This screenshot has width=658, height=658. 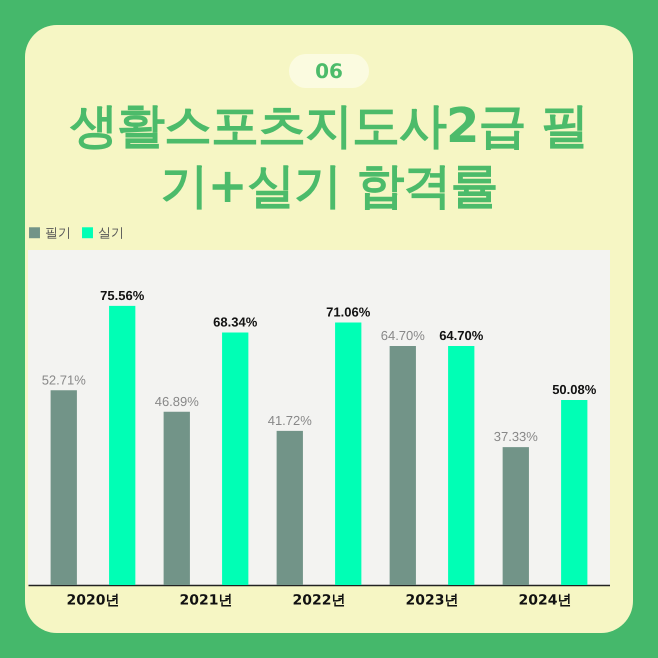 What do you see at coordinates (348, 312) in the screenshot?
I see `data-label: 71.06%` at bounding box center [348, 312].